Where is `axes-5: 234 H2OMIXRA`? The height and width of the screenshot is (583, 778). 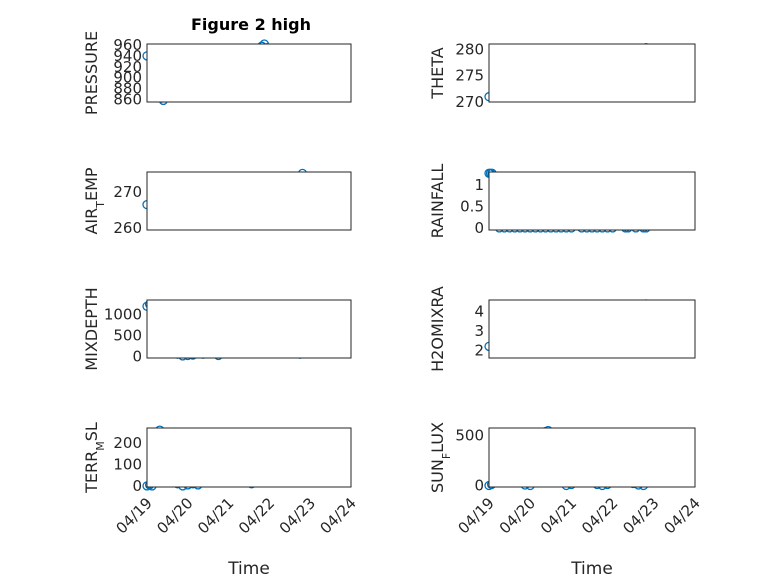
axes-5: 234 H2OMIXRA is located at coordinates (562, 329).